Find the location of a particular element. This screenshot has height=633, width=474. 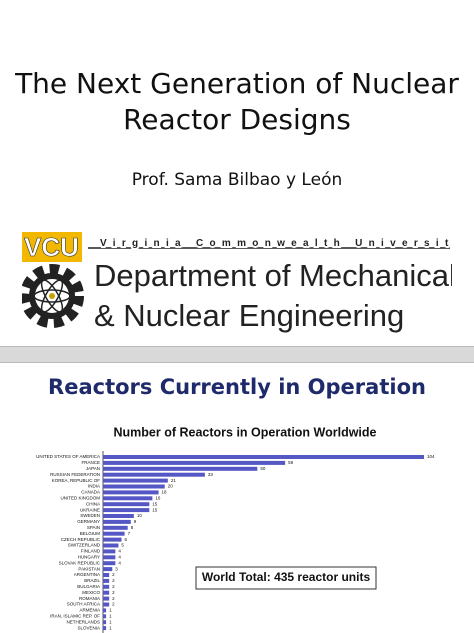

data-label: 10 is located at coordinates (140, 515).